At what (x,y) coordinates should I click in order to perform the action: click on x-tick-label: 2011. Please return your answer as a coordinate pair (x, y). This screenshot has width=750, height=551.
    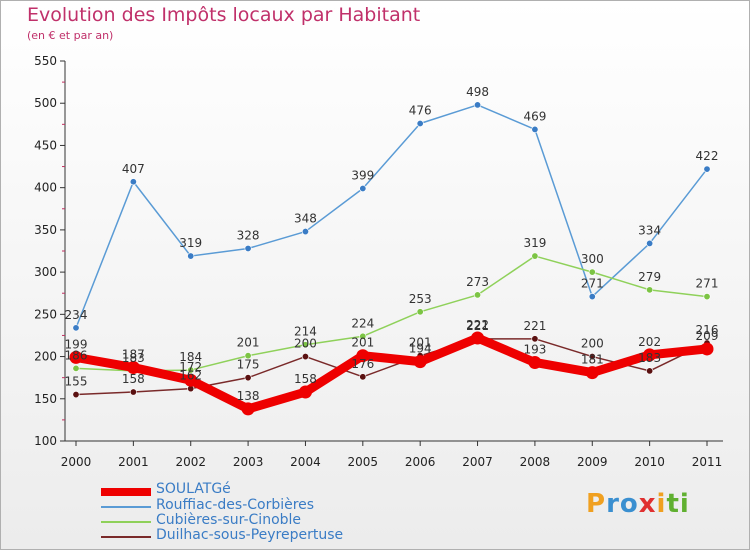
    Looking at the image, I should click on (707, 462).